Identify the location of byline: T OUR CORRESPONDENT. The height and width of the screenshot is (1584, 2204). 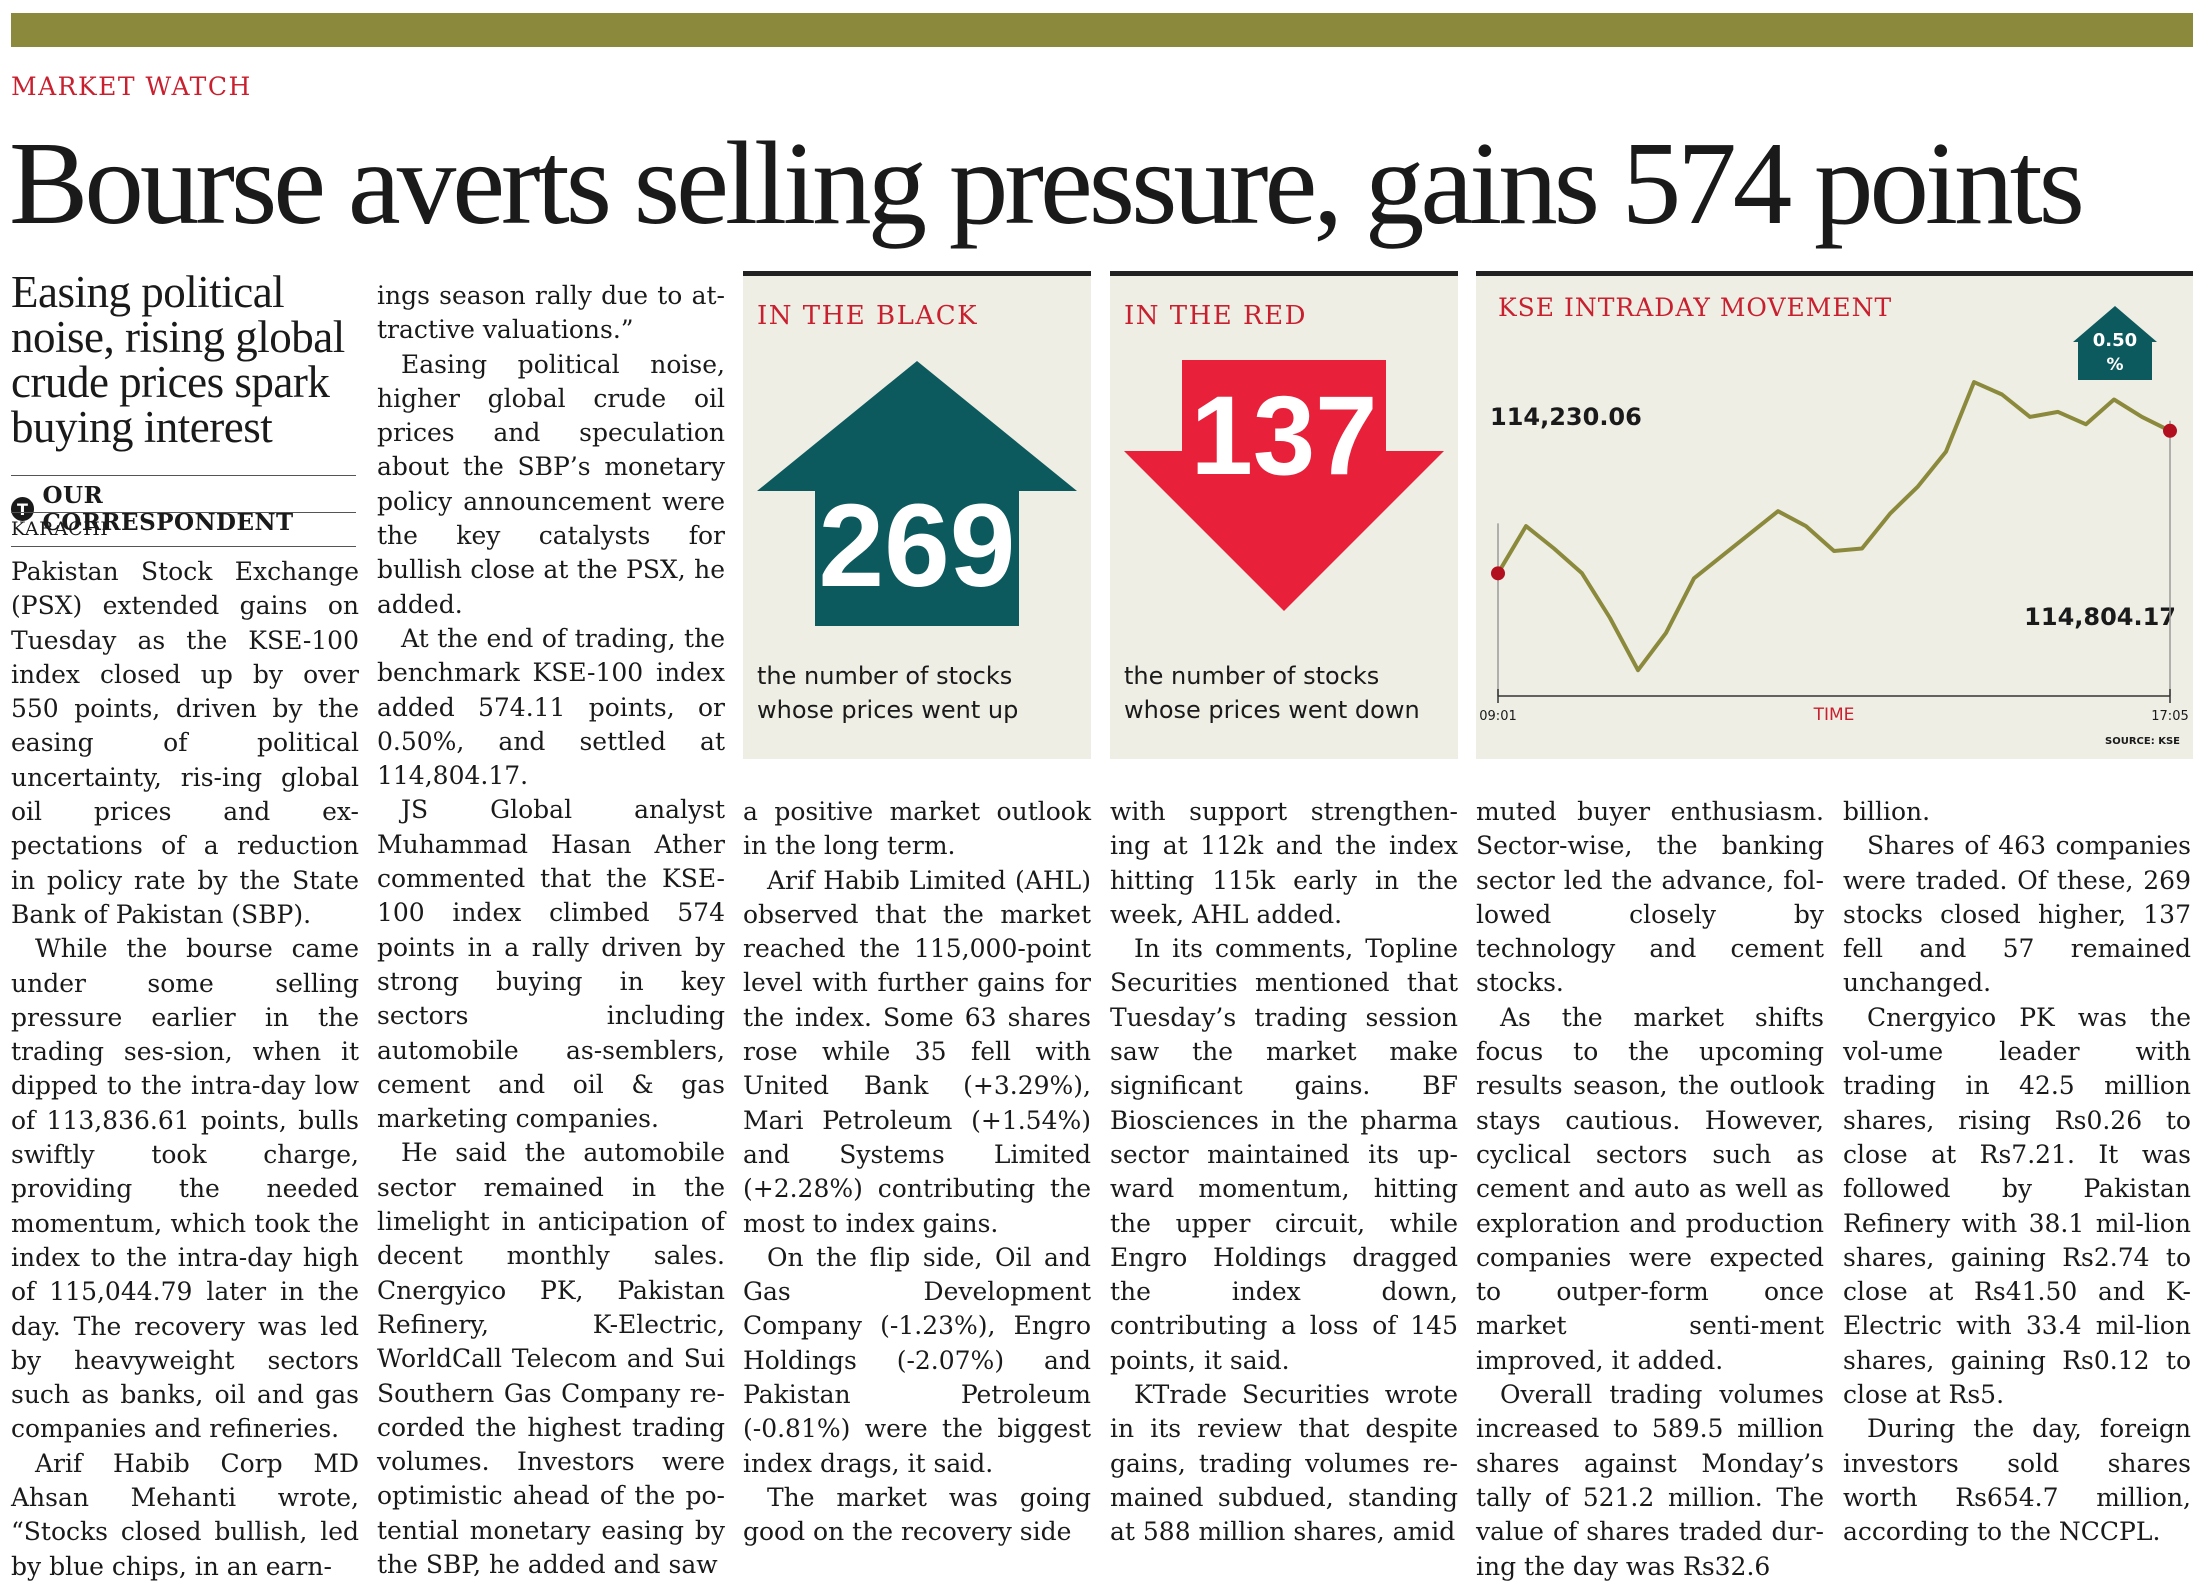
(183, 509).